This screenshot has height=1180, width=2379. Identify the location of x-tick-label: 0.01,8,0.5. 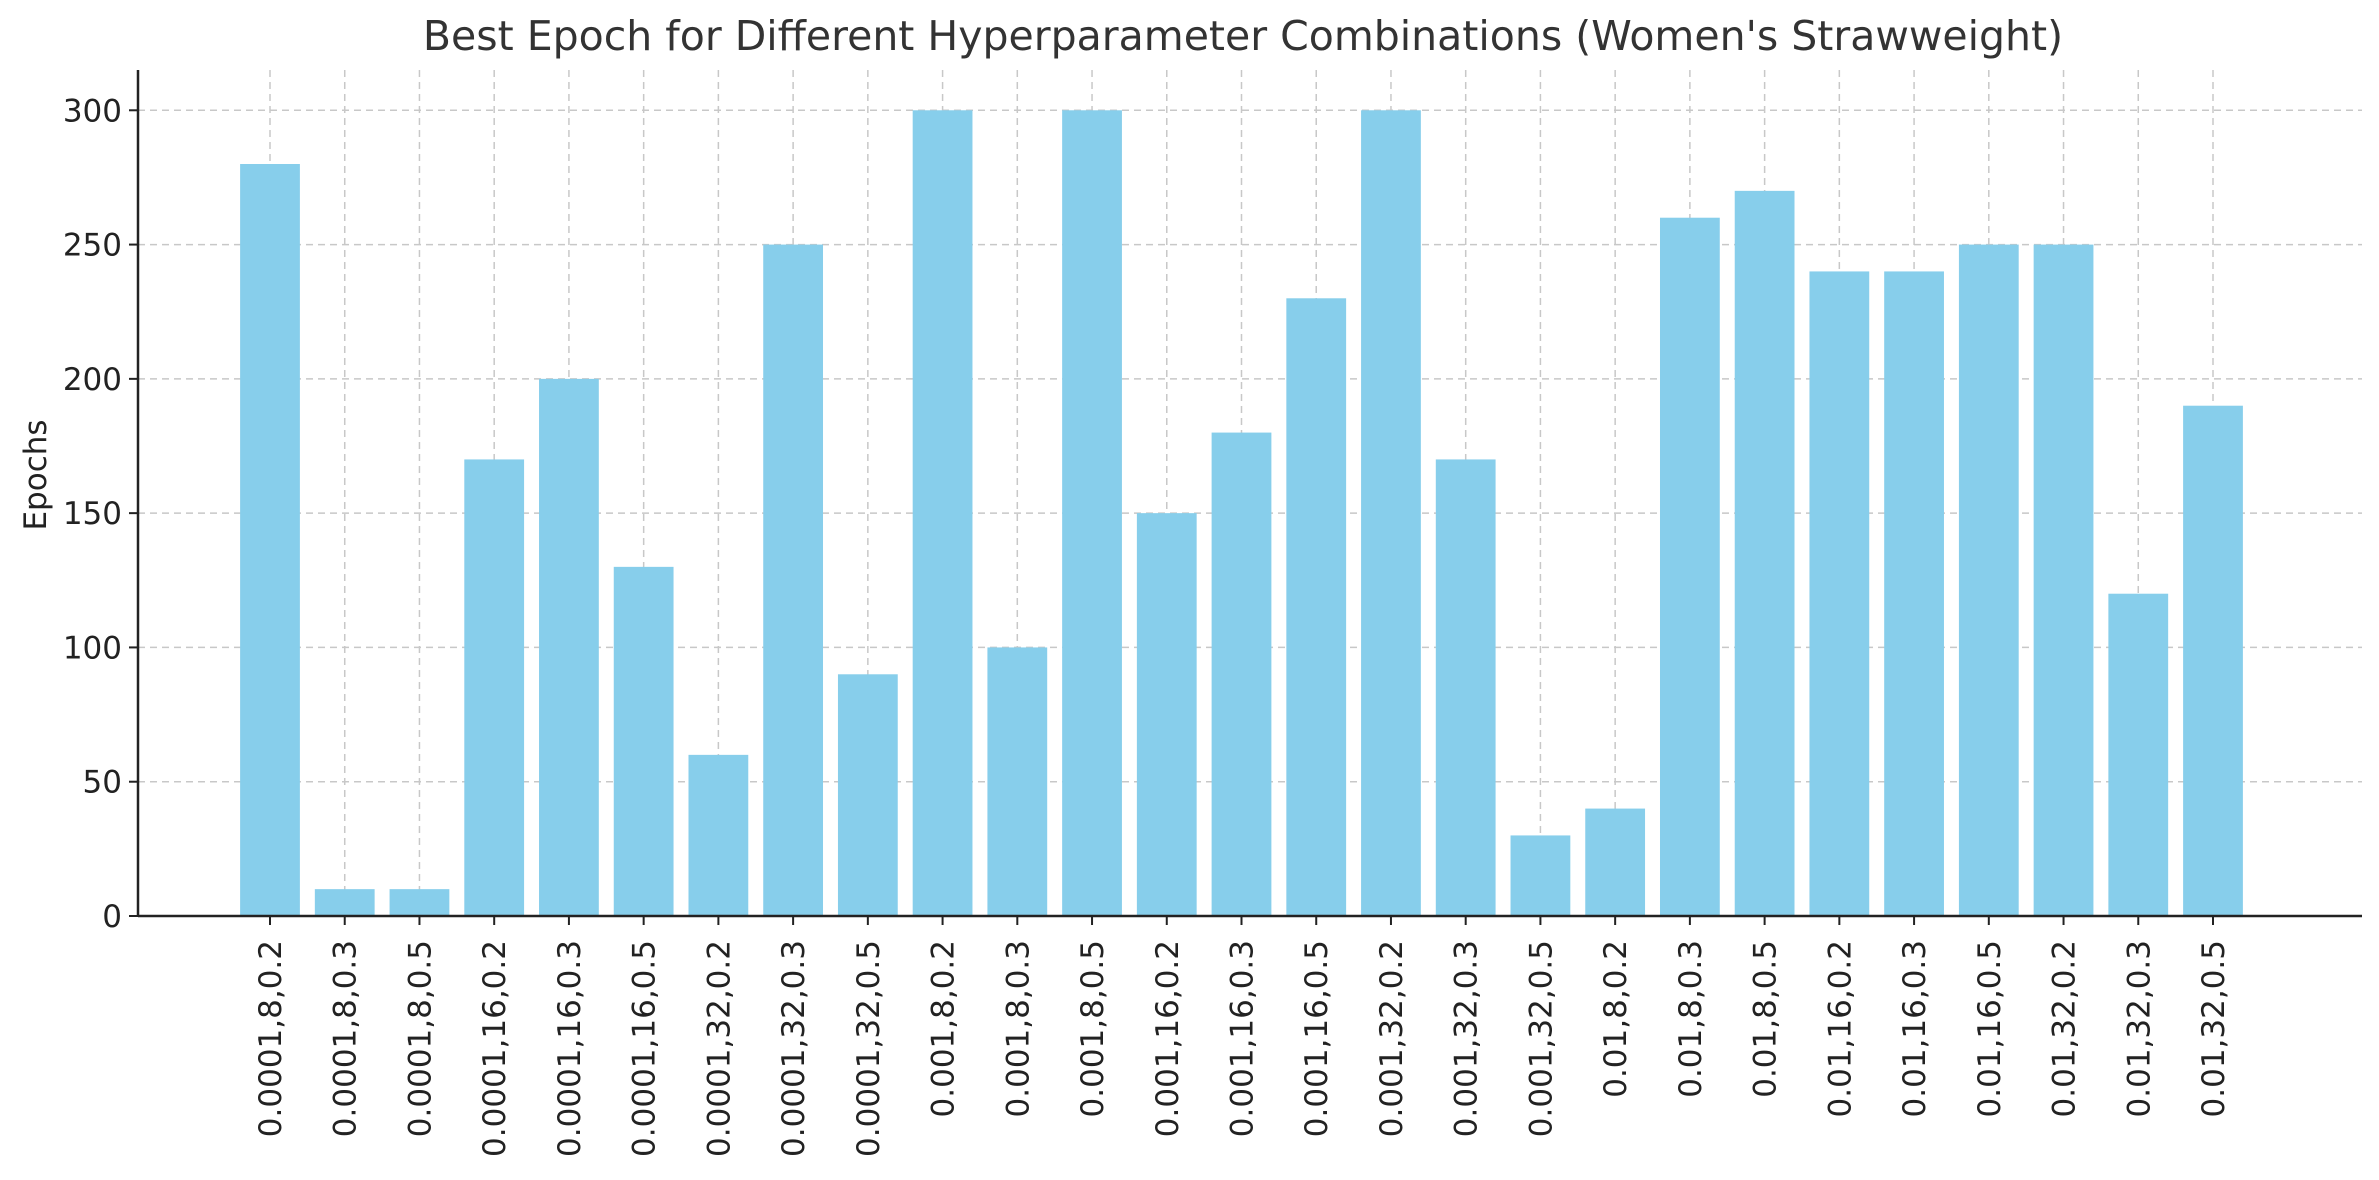
(1766, 1019).